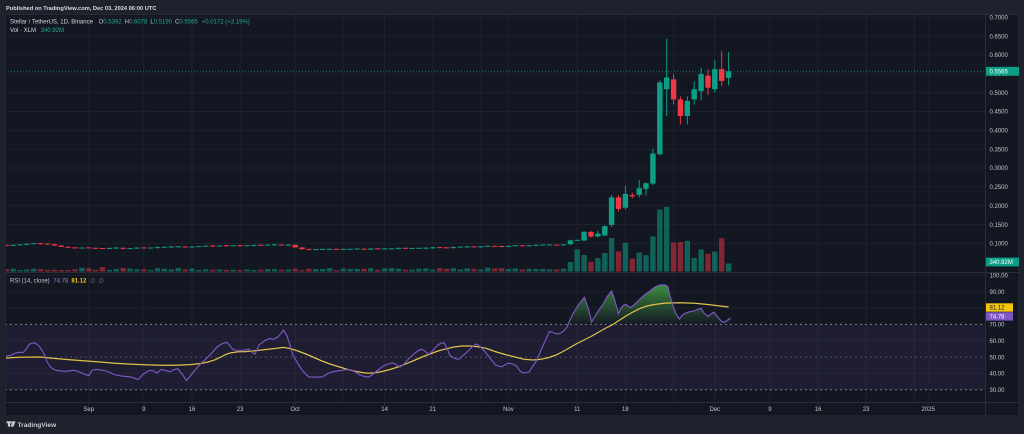  I want to click on svg-text: Dec, so click(715, 410).